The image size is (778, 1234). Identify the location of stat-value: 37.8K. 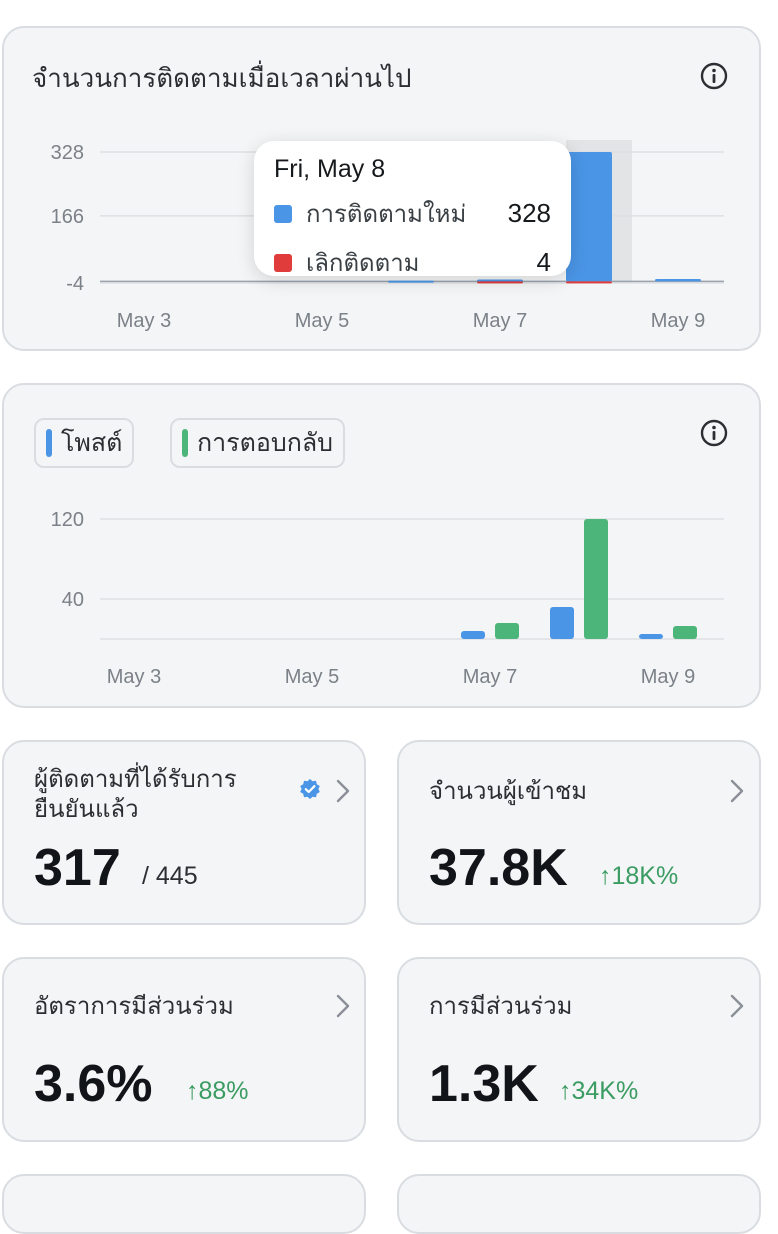
(498, 868).